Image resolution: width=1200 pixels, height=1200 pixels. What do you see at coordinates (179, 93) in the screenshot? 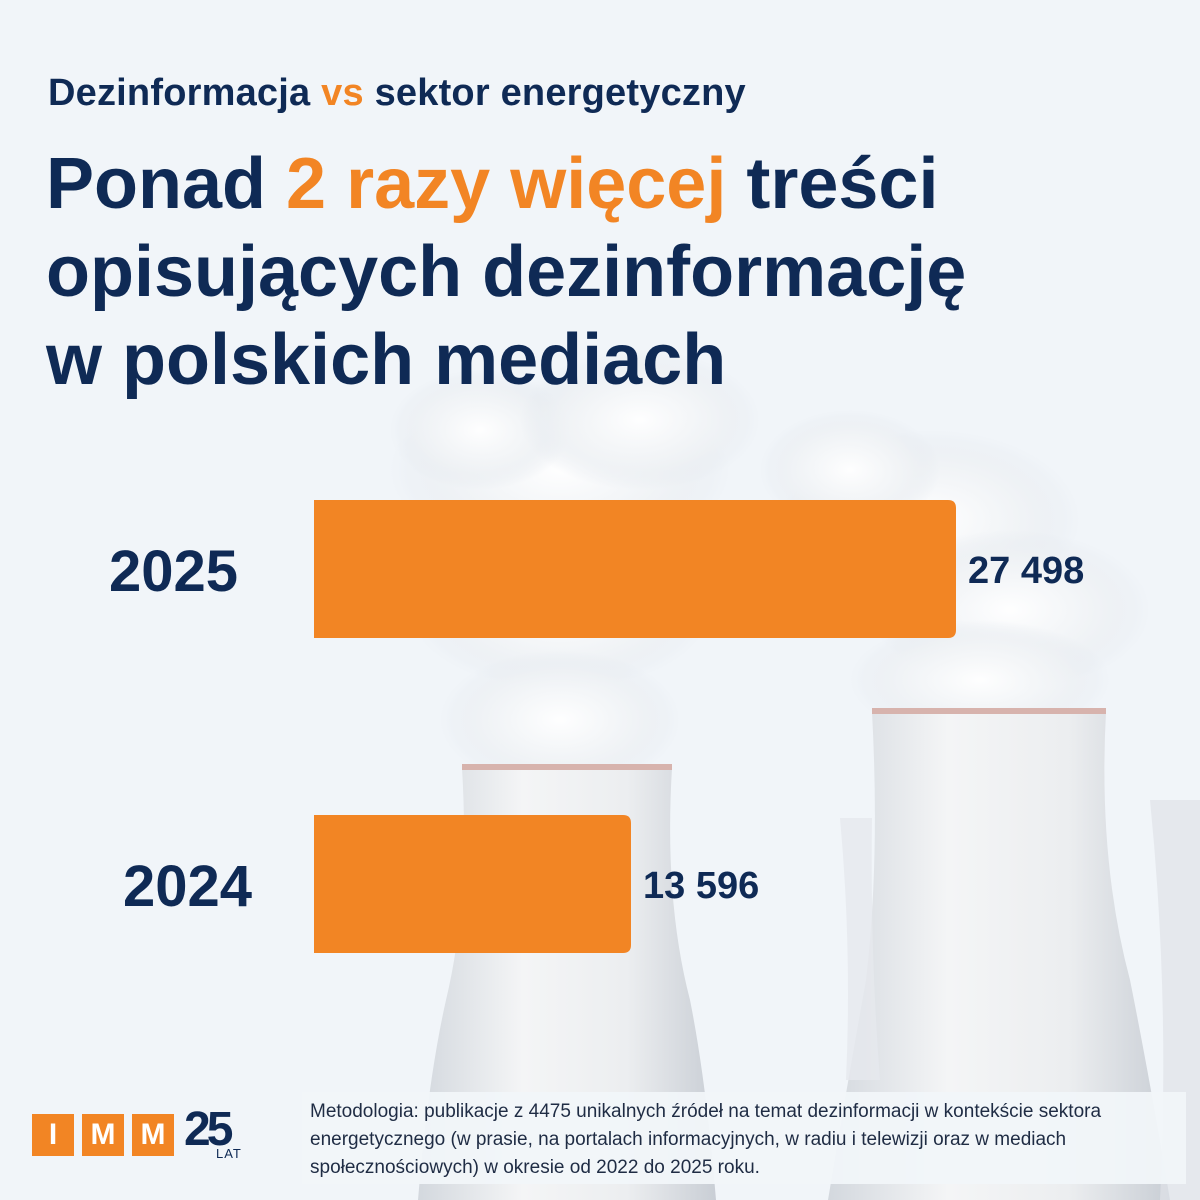
I see `subtitle-part-a: Dezinformacja` at bounding box center [179, 93].